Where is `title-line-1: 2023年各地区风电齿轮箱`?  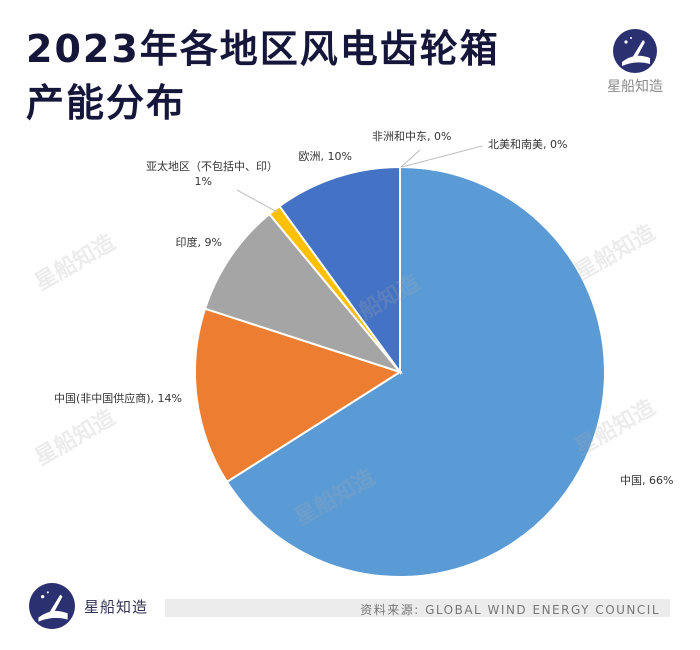 title-line-1: 2023年各地区风电齿轮箱 is located at coordinates (263, 49).